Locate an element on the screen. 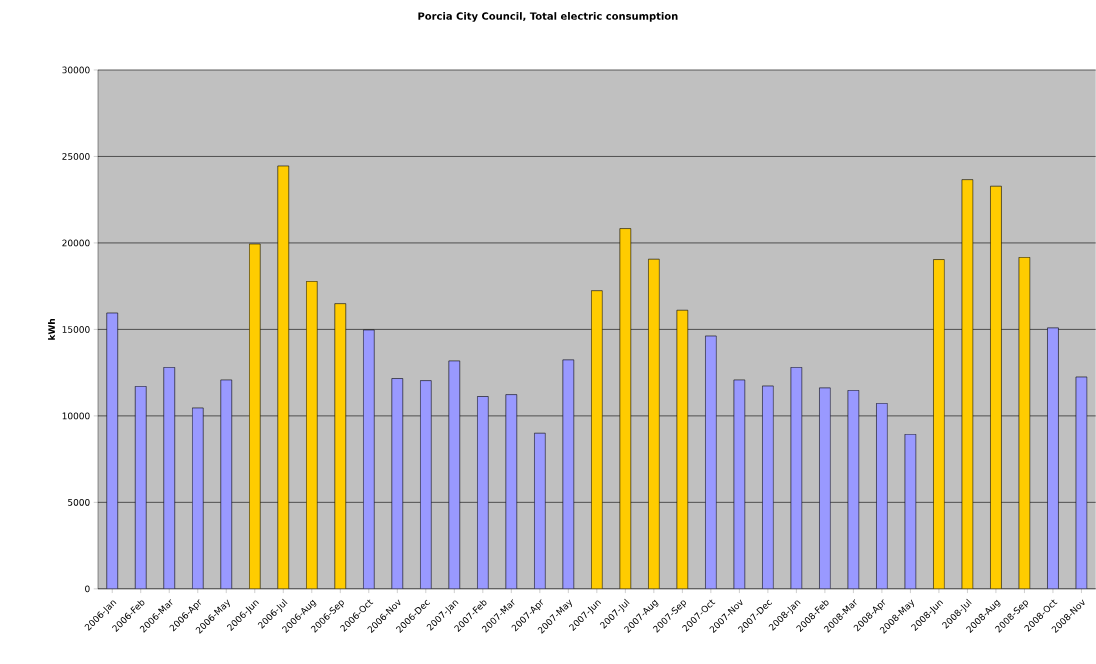 The height and width of the screenshot is (664, 1096). y-tick-label: 25000 is located at coordinates (76, 156).